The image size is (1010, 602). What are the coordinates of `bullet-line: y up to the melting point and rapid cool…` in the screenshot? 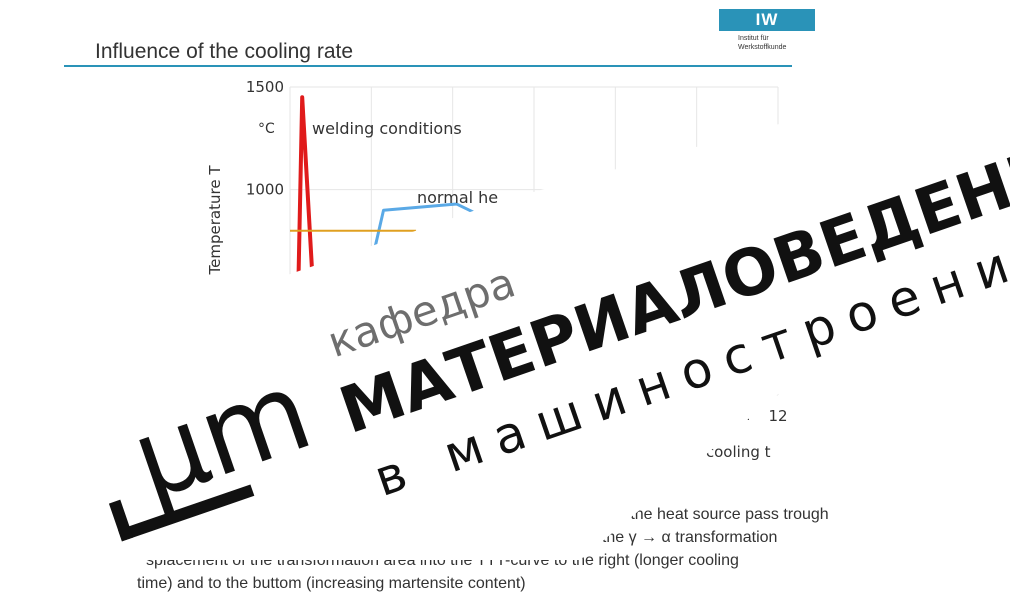 It's located at (558, 514).